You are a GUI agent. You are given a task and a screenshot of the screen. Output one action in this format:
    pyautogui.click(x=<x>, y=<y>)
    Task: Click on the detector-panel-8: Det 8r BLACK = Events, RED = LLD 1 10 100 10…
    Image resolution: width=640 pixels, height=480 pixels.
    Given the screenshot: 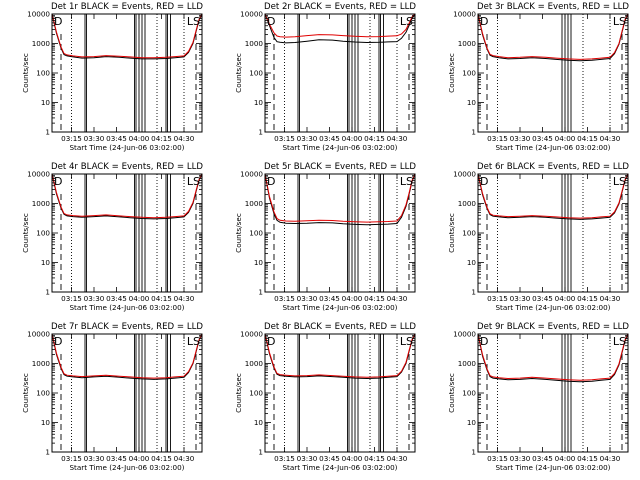 What is the action you would take?
    pyautogui.click(x=325, y=397)
    